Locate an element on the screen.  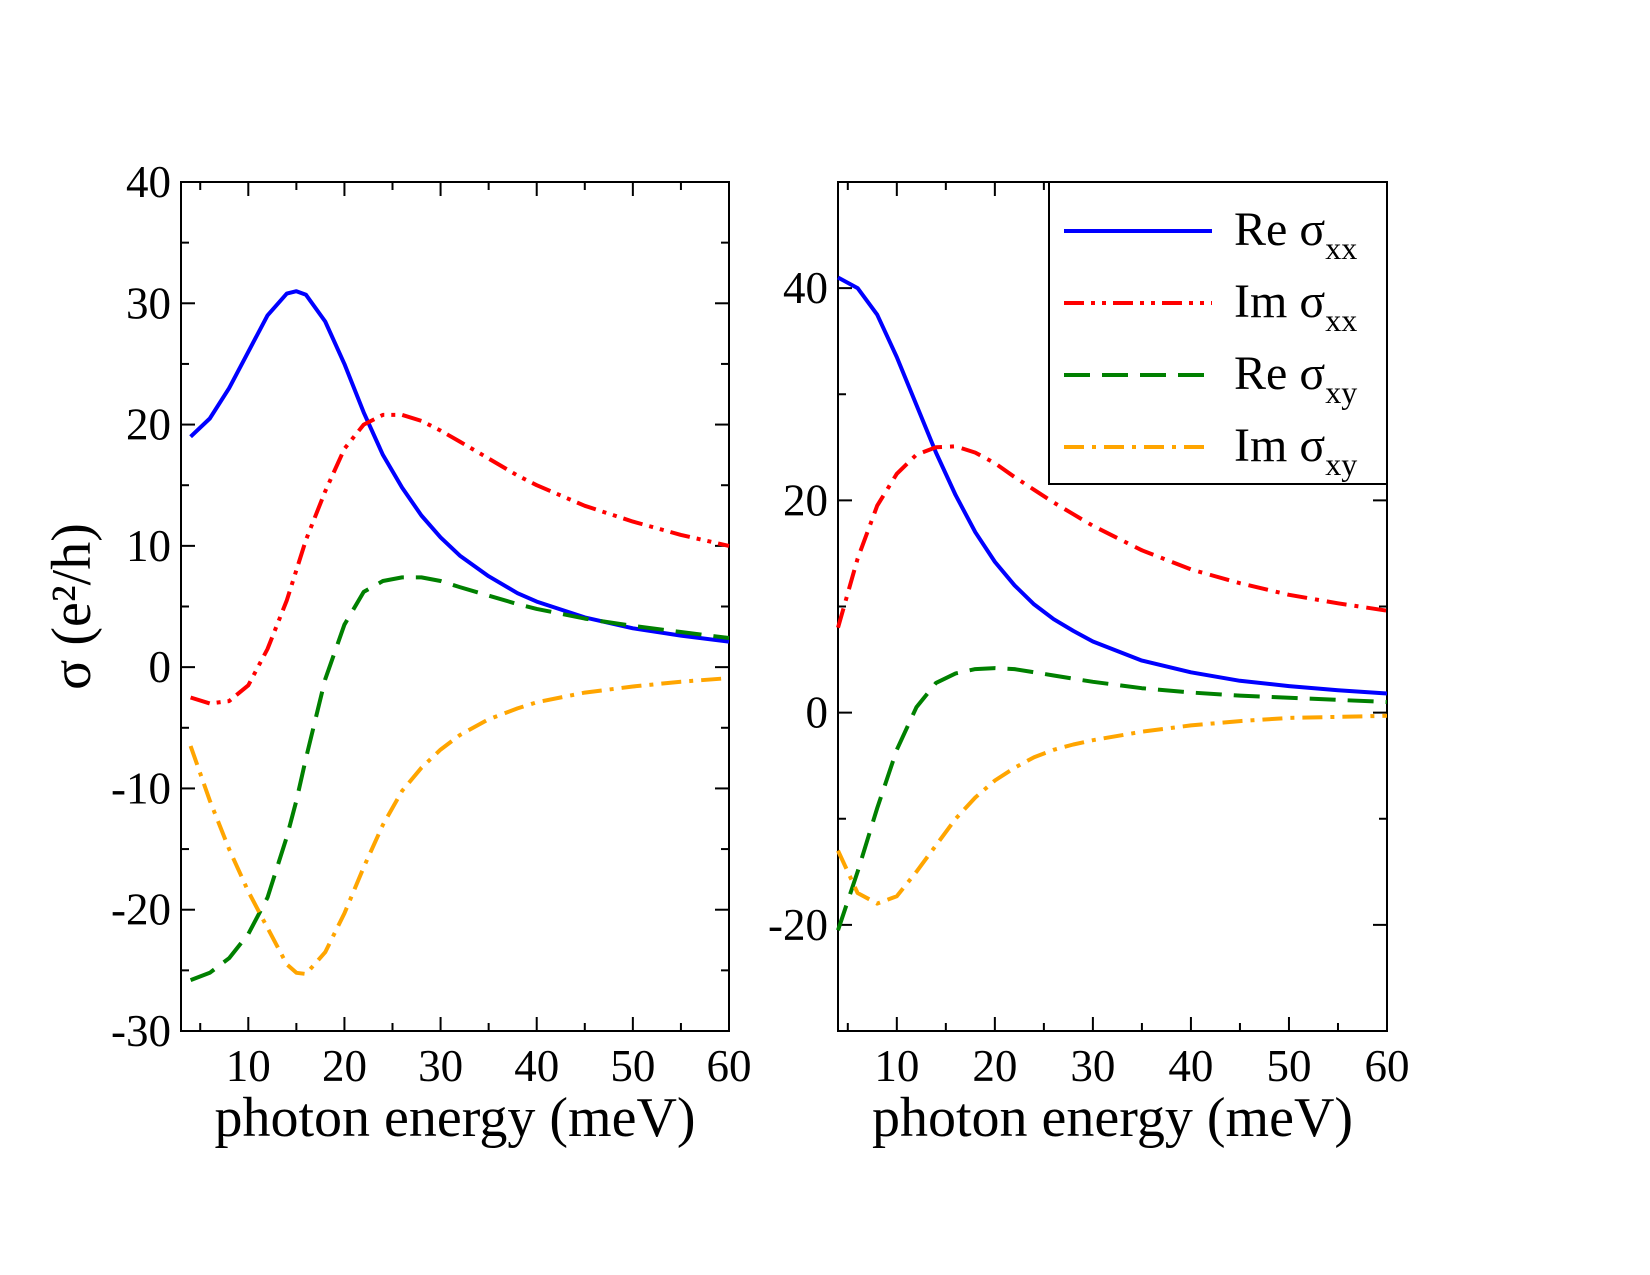
y-tick-label: 10 is located at coordinates (148, 546).